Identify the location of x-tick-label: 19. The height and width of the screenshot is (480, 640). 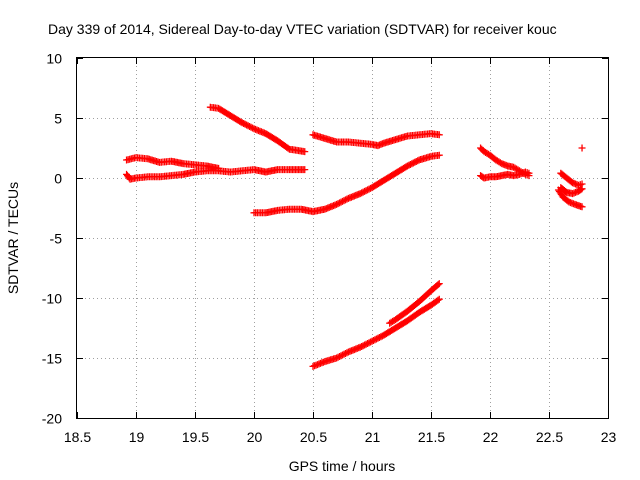
(137, 437).